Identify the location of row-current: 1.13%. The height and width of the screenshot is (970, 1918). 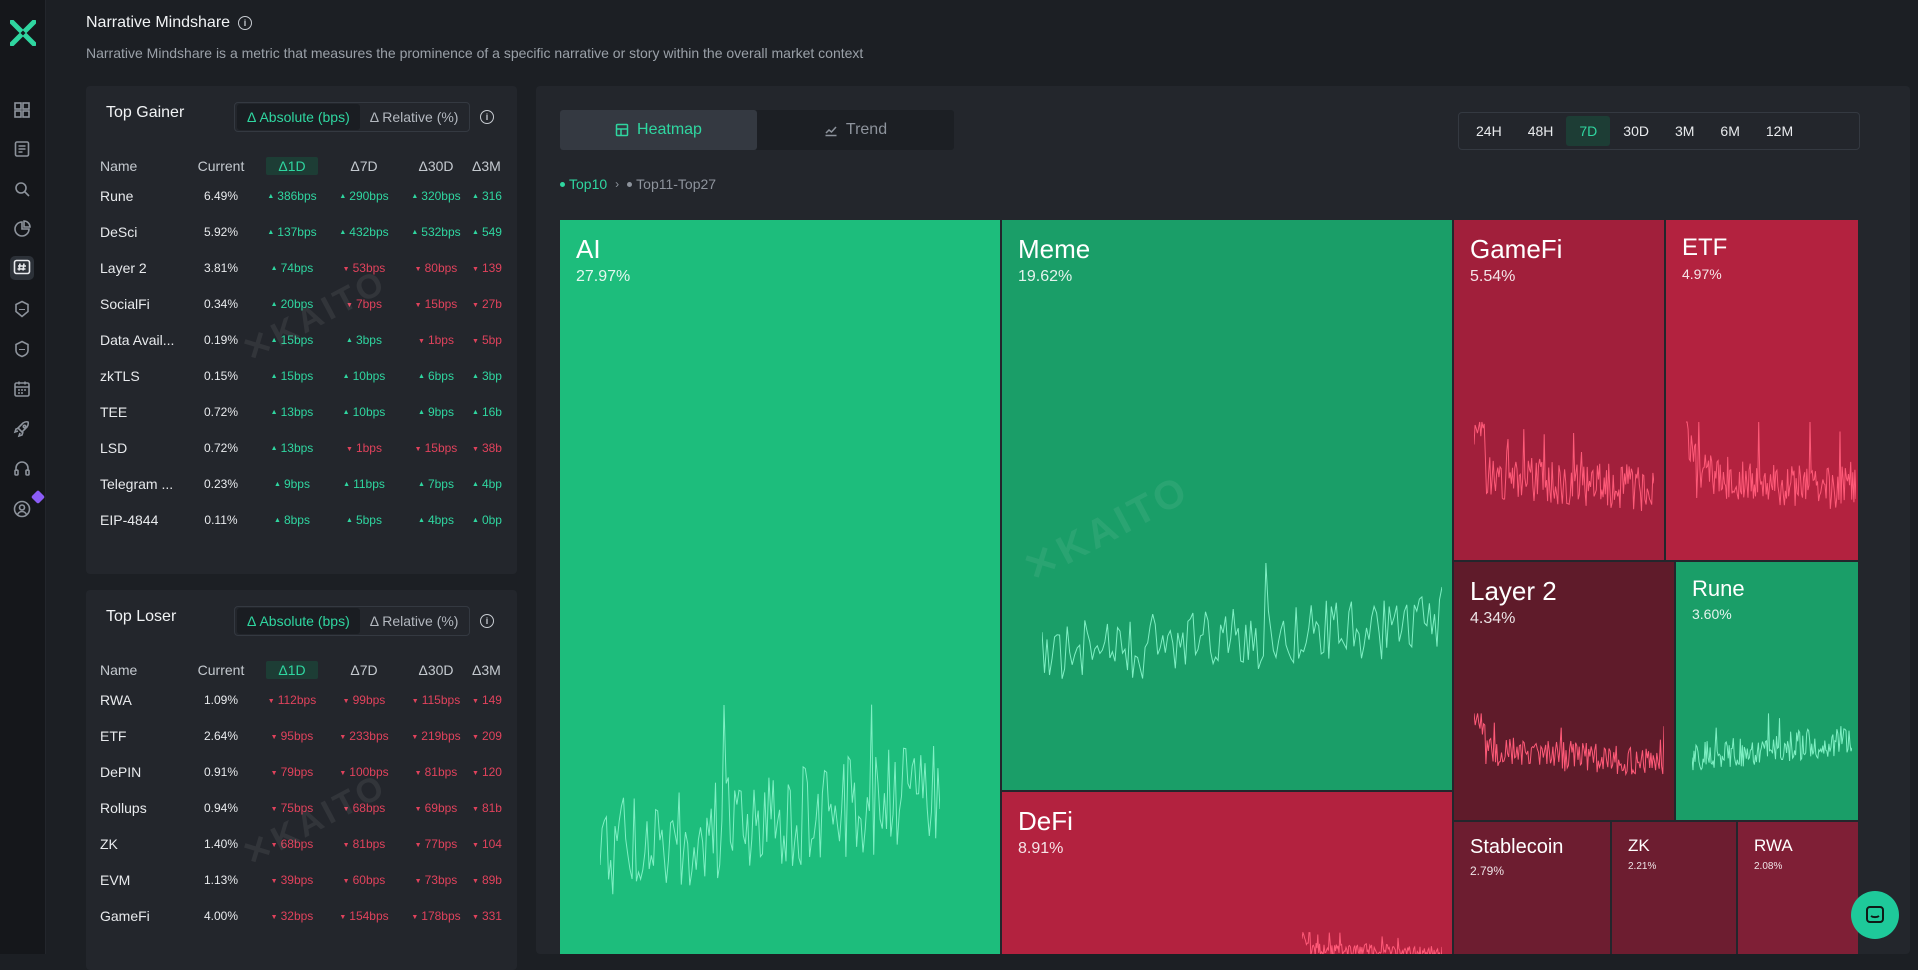
(221, 880).